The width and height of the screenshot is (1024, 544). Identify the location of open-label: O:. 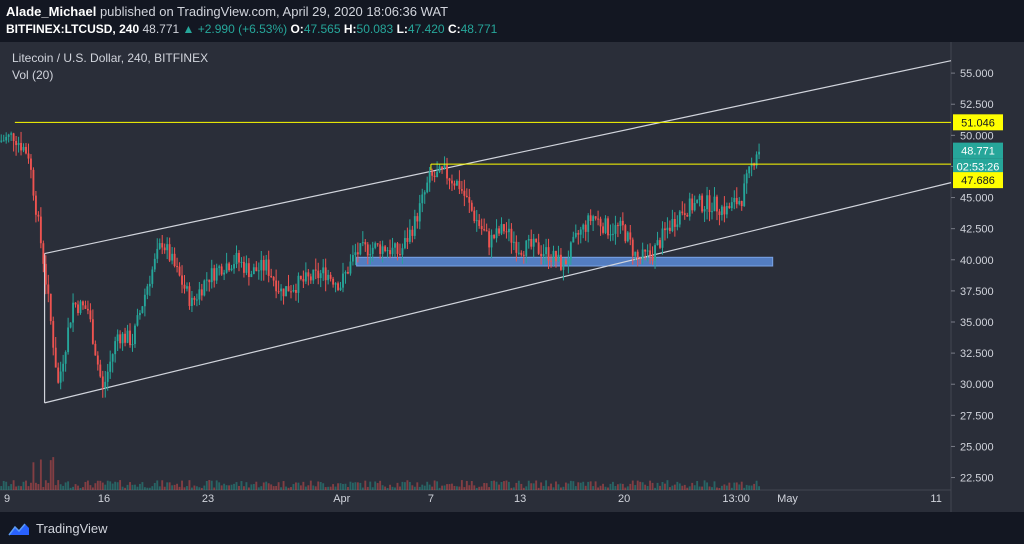
(297, 29).